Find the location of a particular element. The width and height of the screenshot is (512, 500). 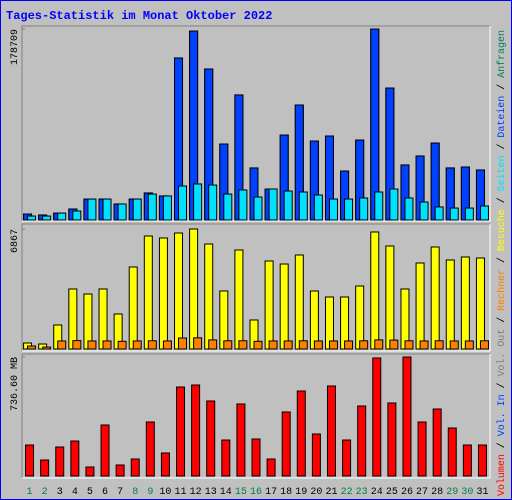

x-tick-label: 7 is located at coordinates (120, 492).